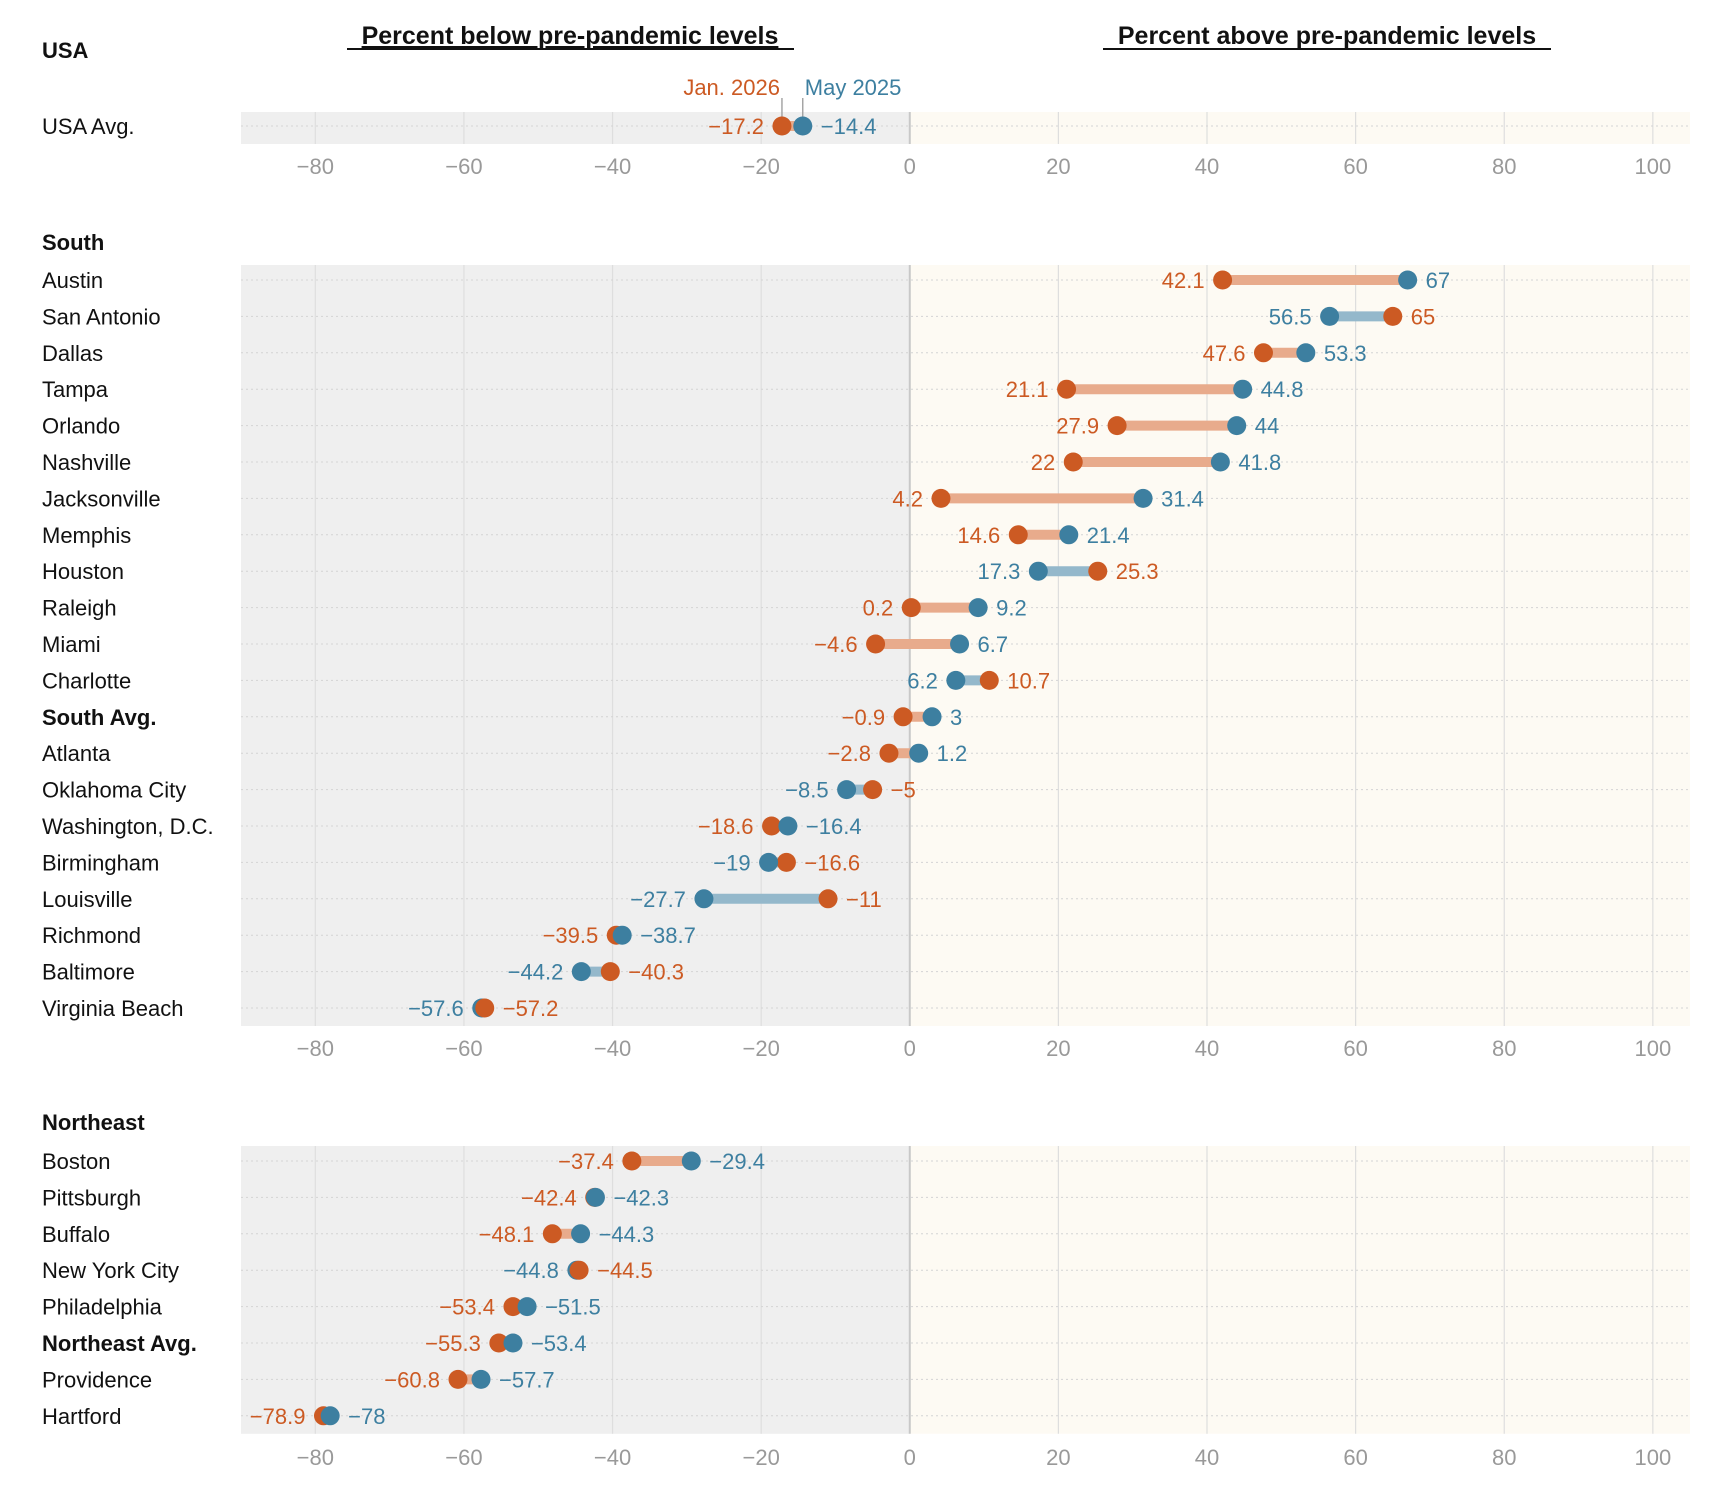 The height and width of the screenshot is (1503, 1718). What do you see at coordinates (102, 1307) in the screenshot?
I see `row-label: Philadelphia` at bounding box center [102, 1307].